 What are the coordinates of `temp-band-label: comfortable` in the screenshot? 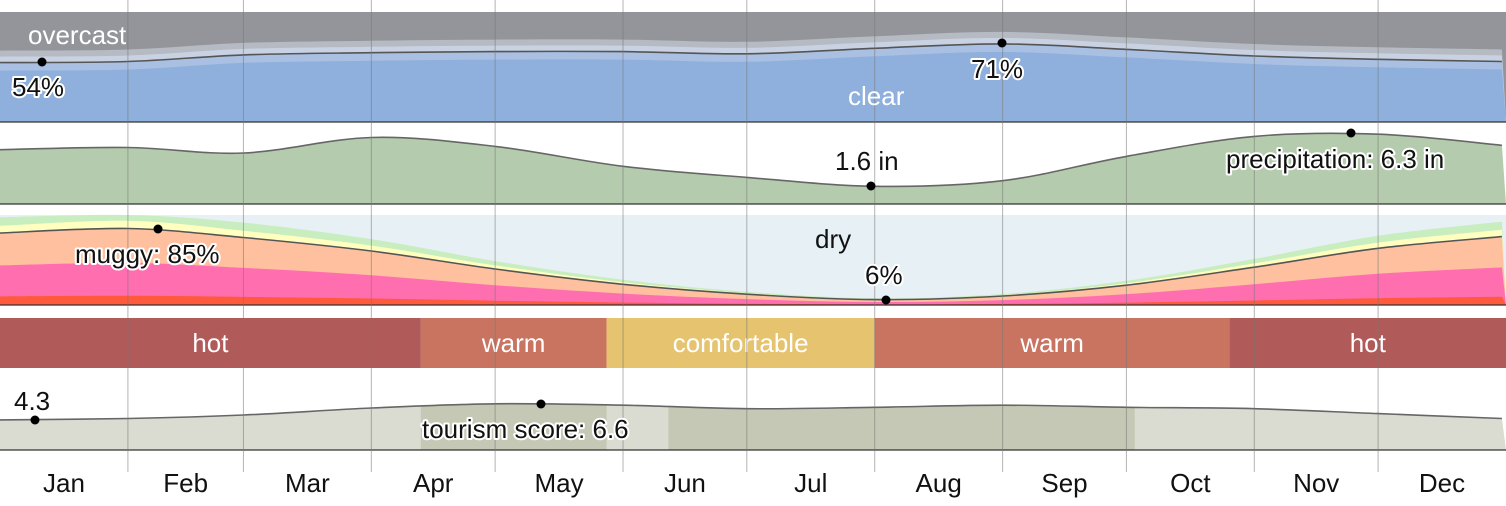 It's located at (741, 343).